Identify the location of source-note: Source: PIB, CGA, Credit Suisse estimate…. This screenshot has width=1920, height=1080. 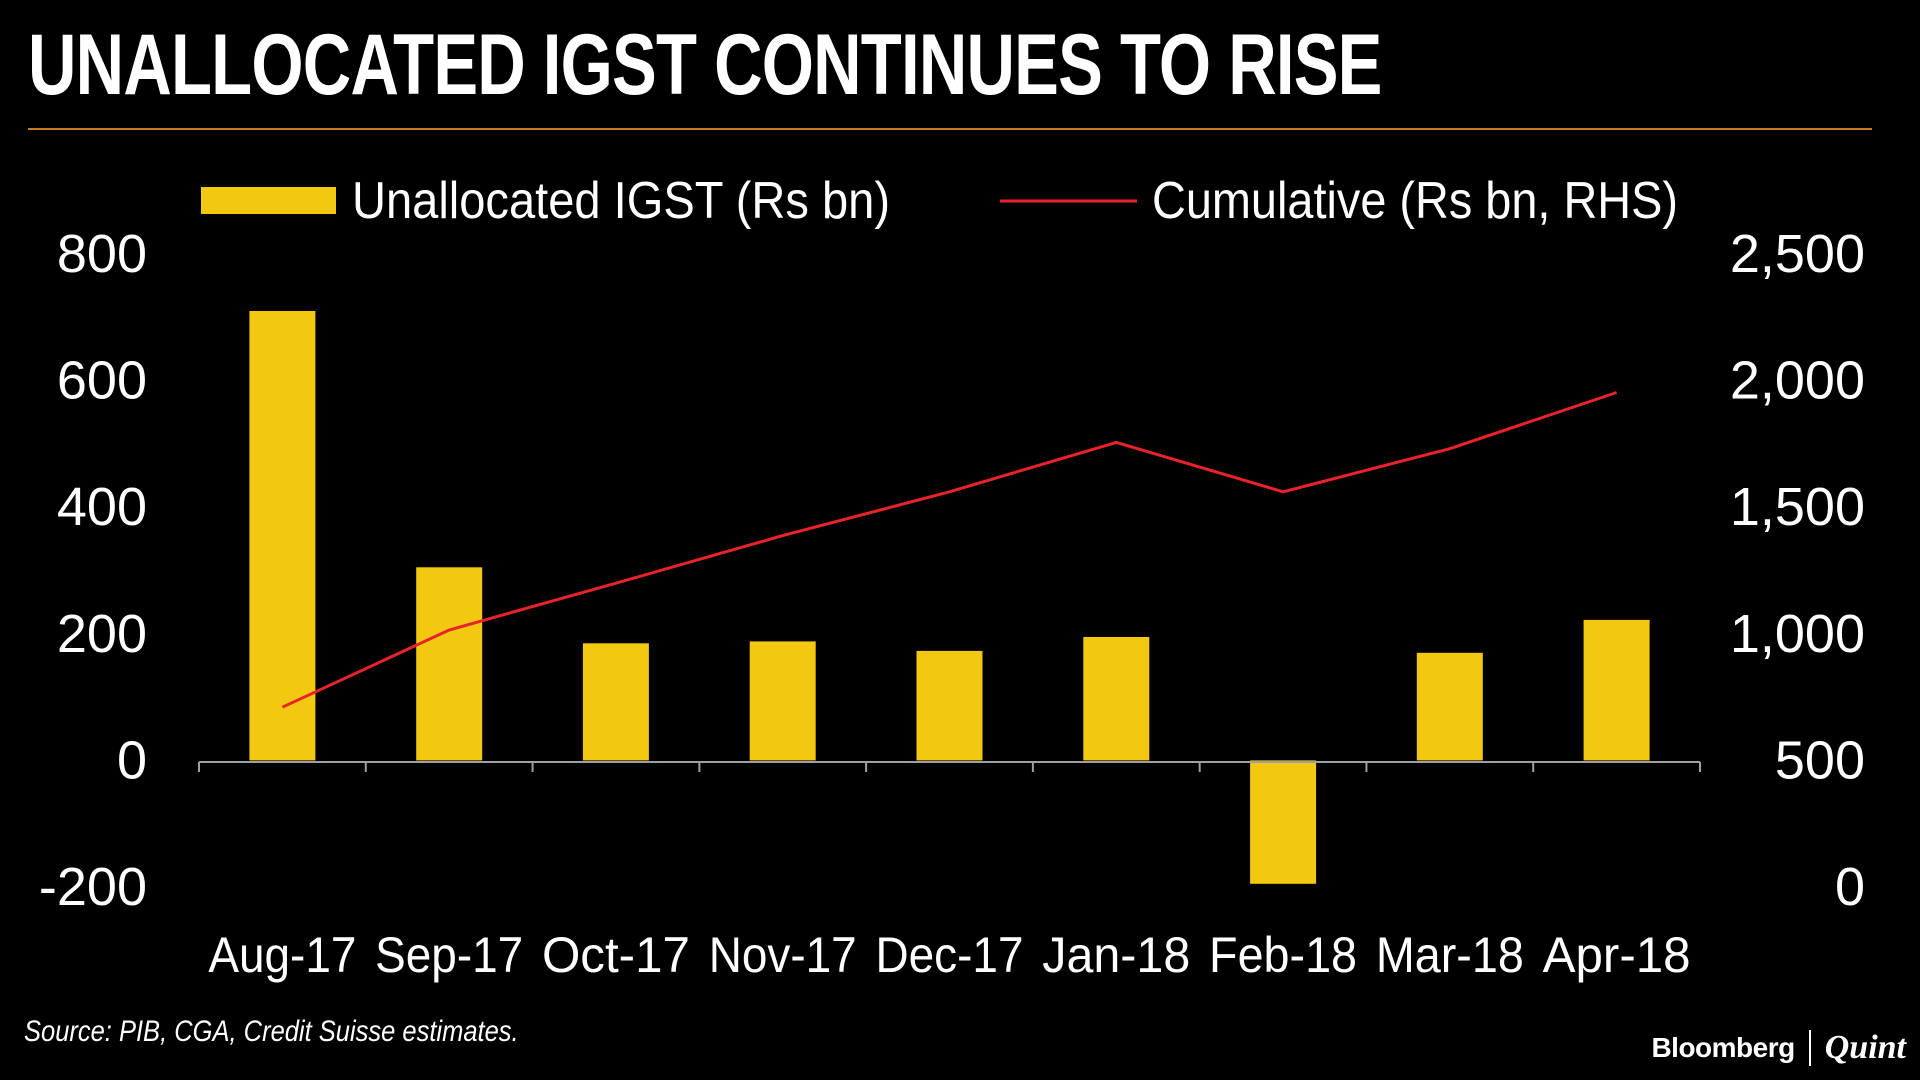
(271, 1031).